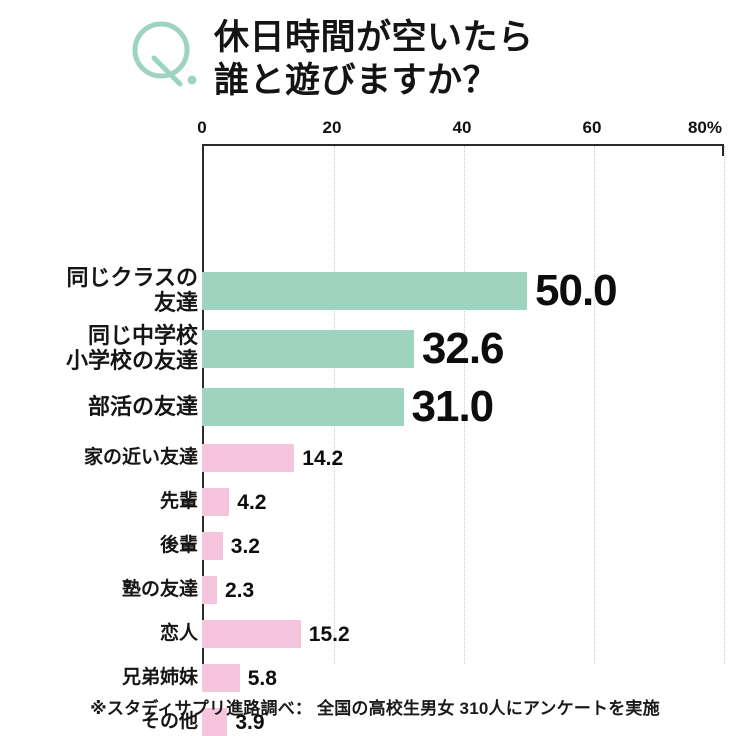  I want to click on axis-right-cap, so click(723, 150).